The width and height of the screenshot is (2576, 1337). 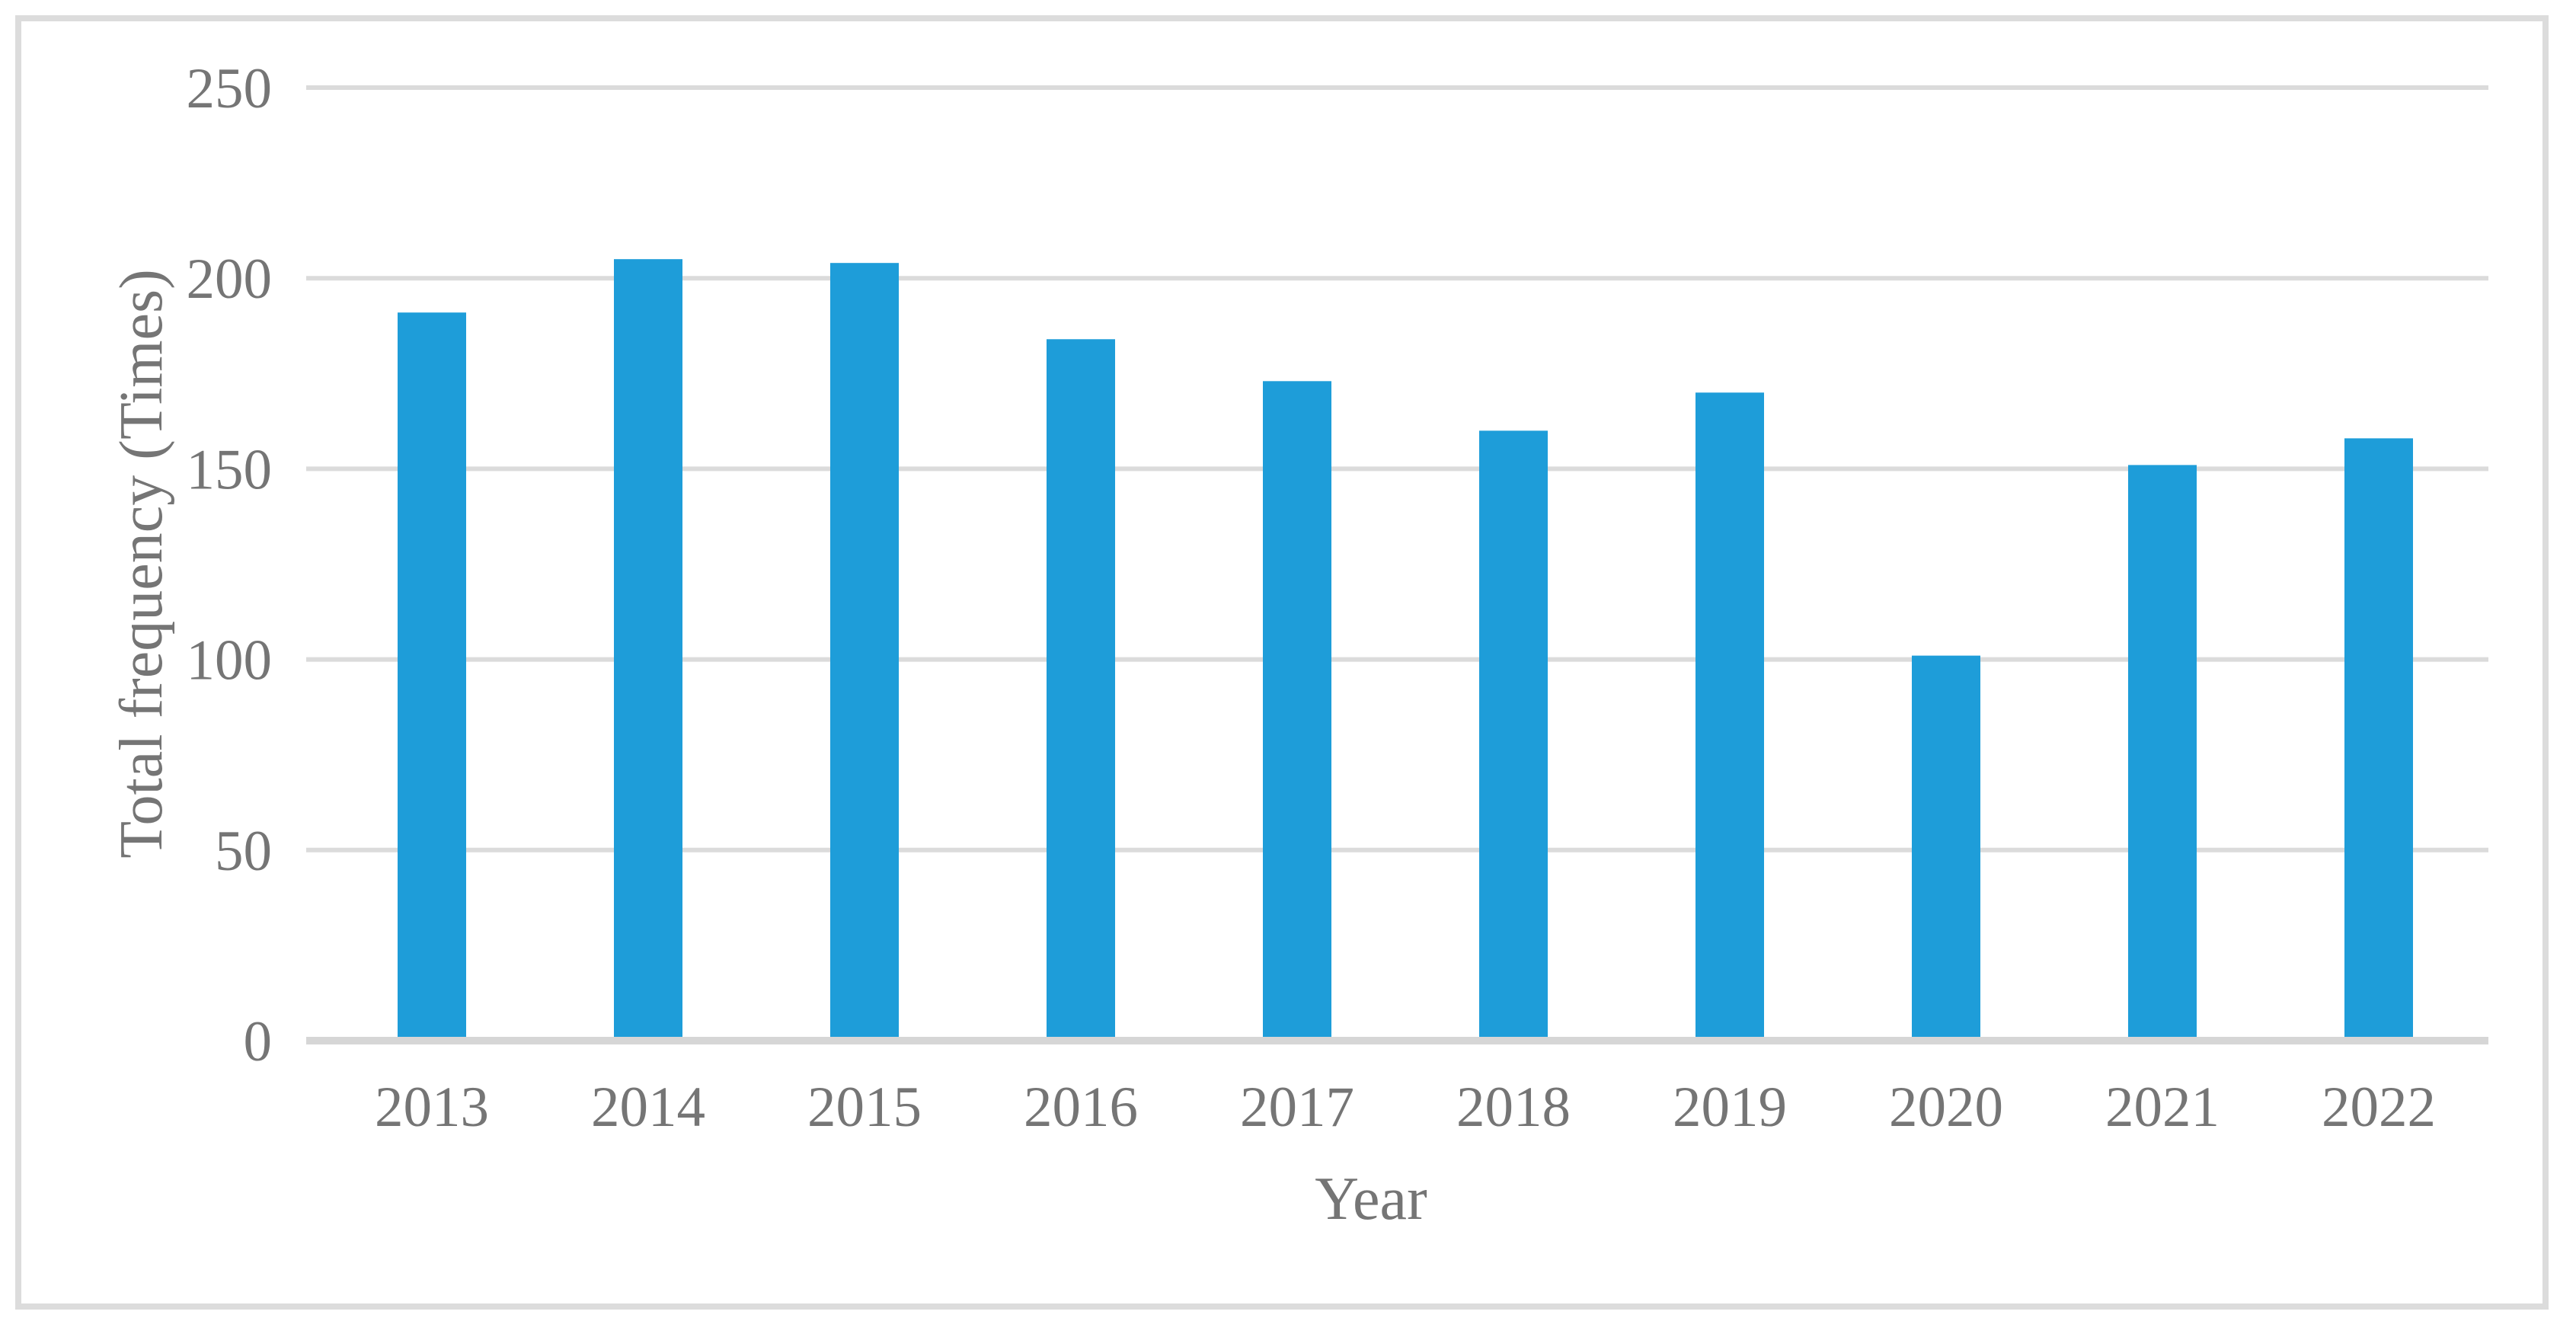 I want to click on y-tick-label: 150, so click(x=230, y=469).